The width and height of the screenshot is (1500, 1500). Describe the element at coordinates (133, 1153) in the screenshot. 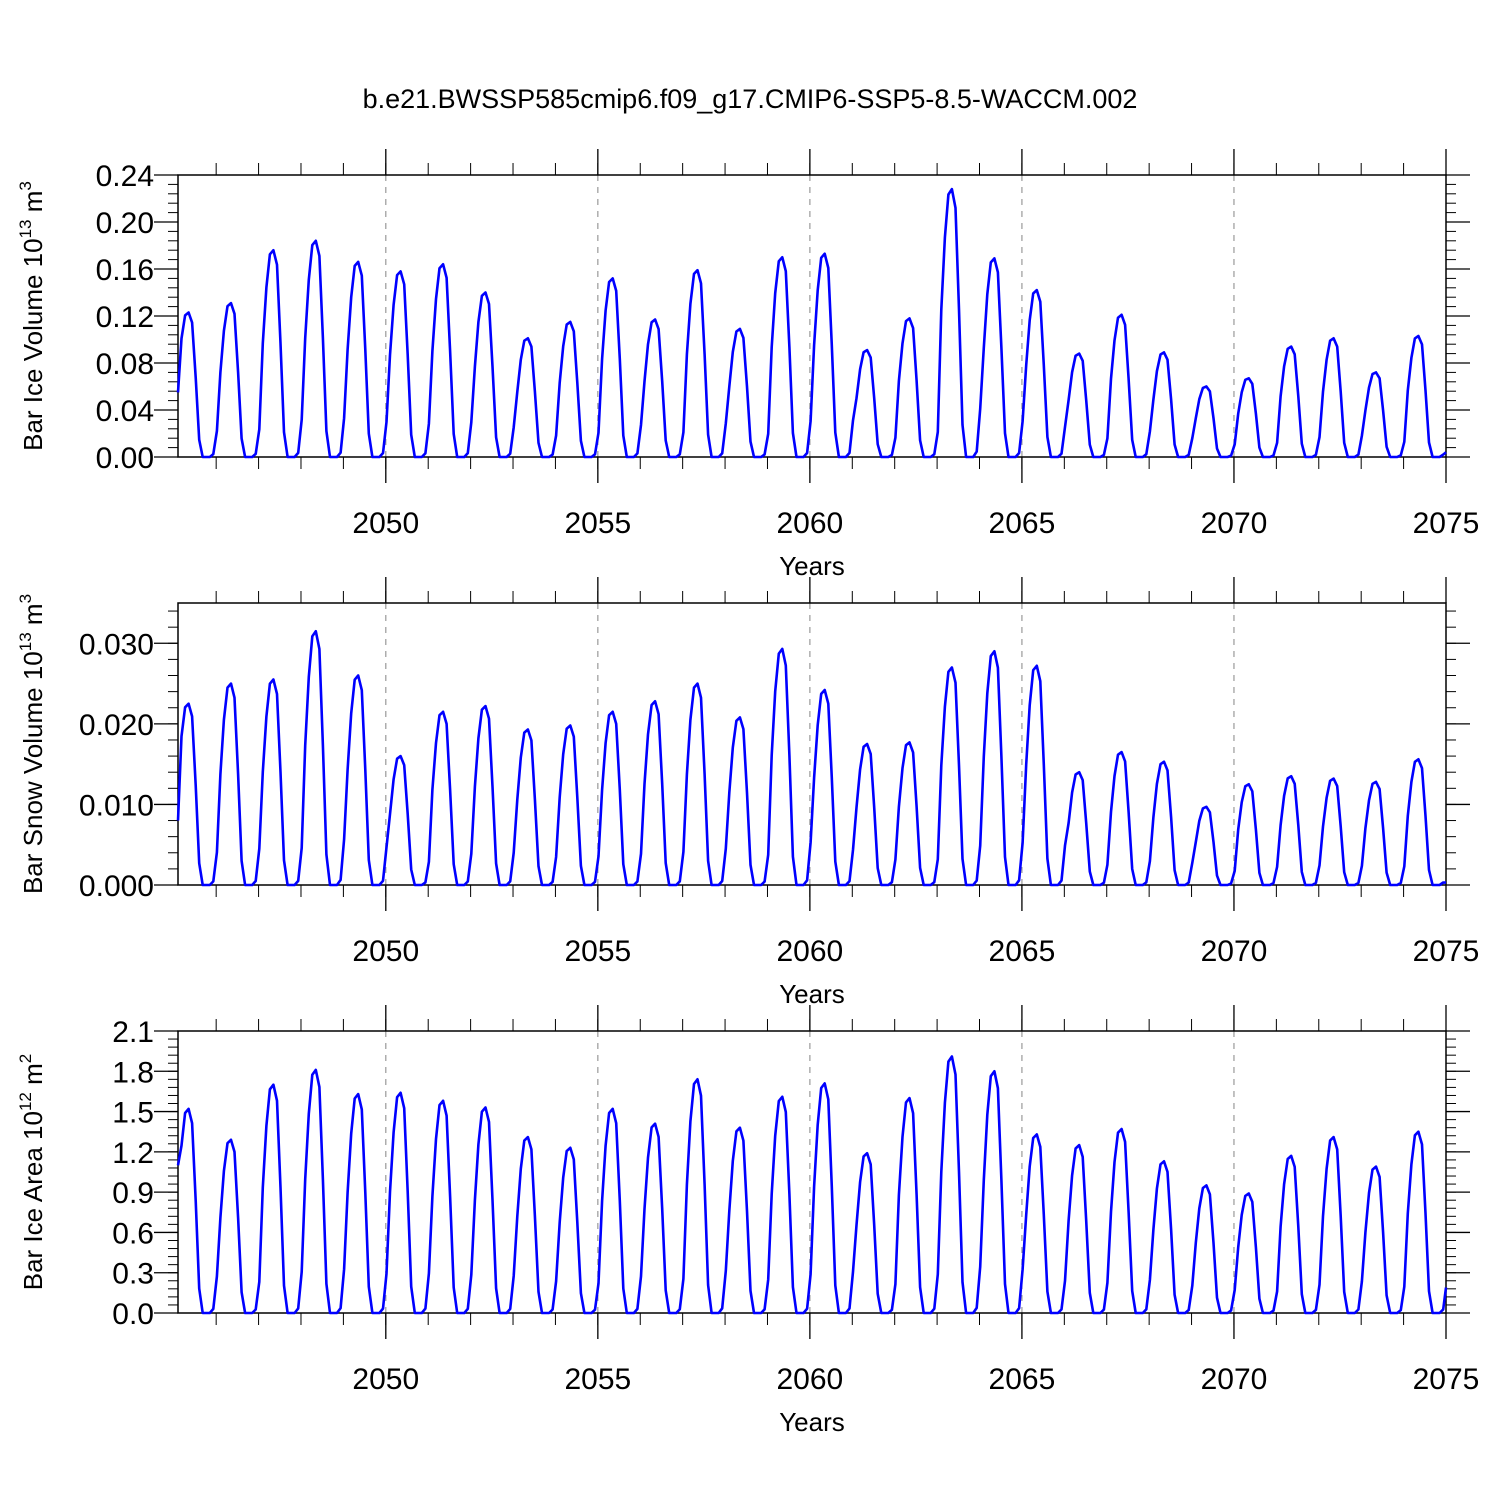

I see `y-tick-label: 1.2` at that location.